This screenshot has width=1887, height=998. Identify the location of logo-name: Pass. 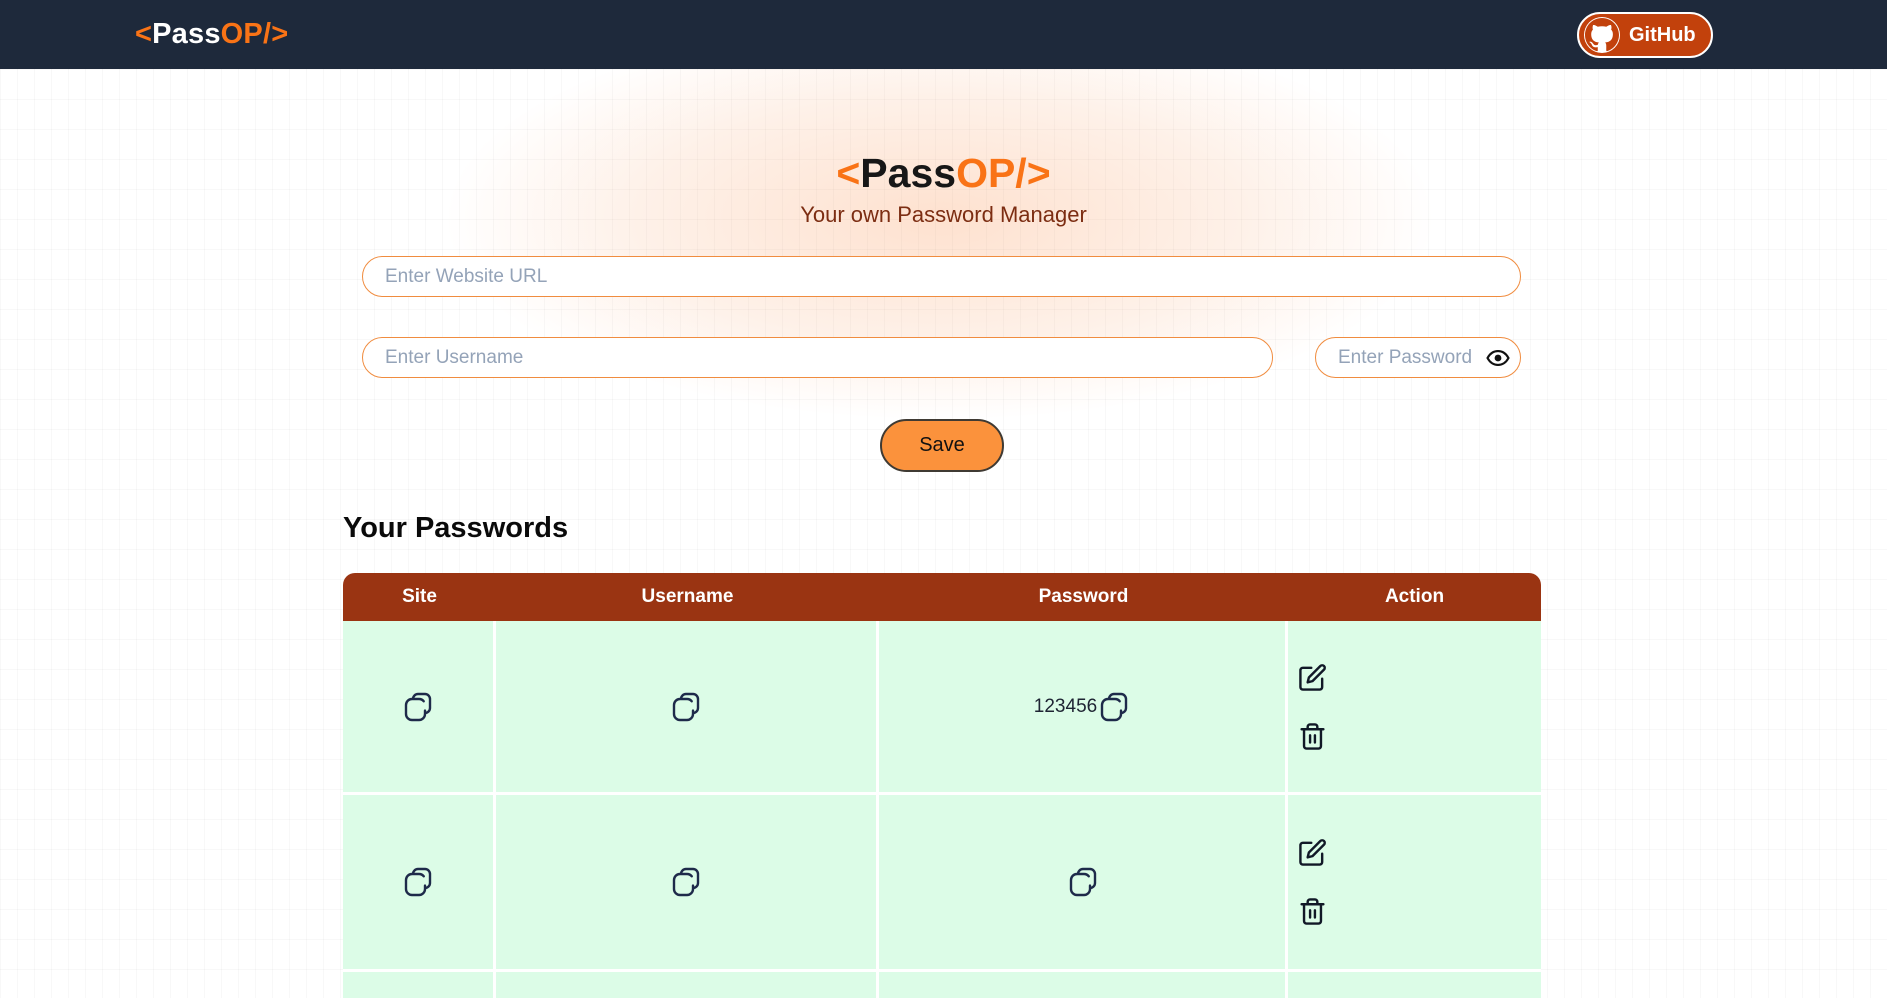
(186, 34).